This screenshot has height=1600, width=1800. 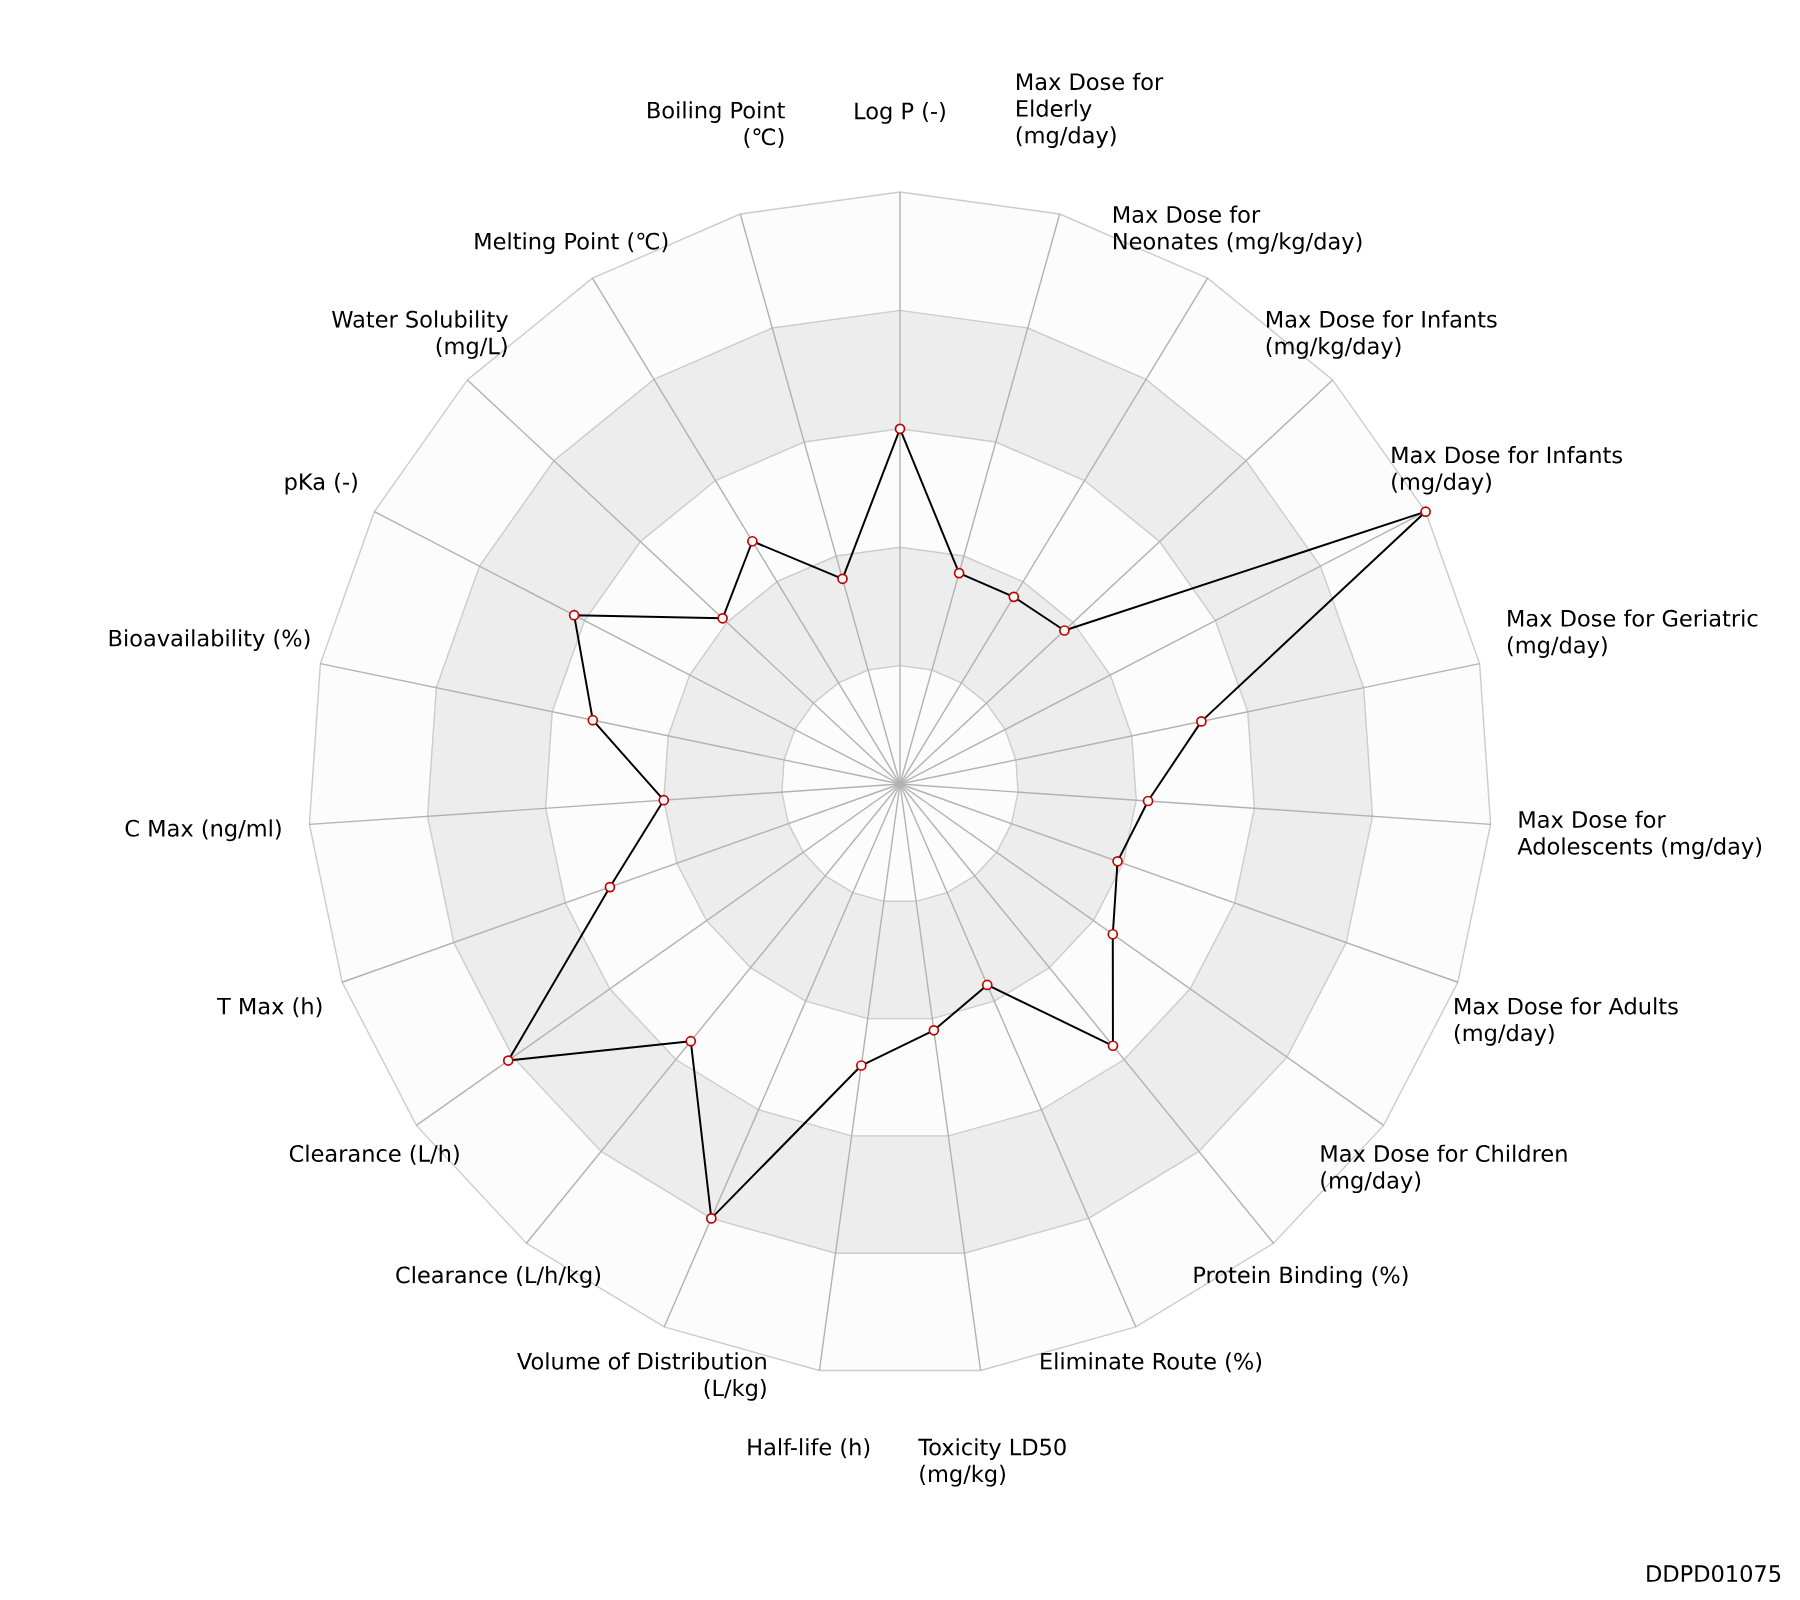 What do you see at coordinates (1238, 230) in the screenshot?
I see `spoke-label: Max Dose for Neonates (mg/kg/day)` at bounding box center [1238, 230].